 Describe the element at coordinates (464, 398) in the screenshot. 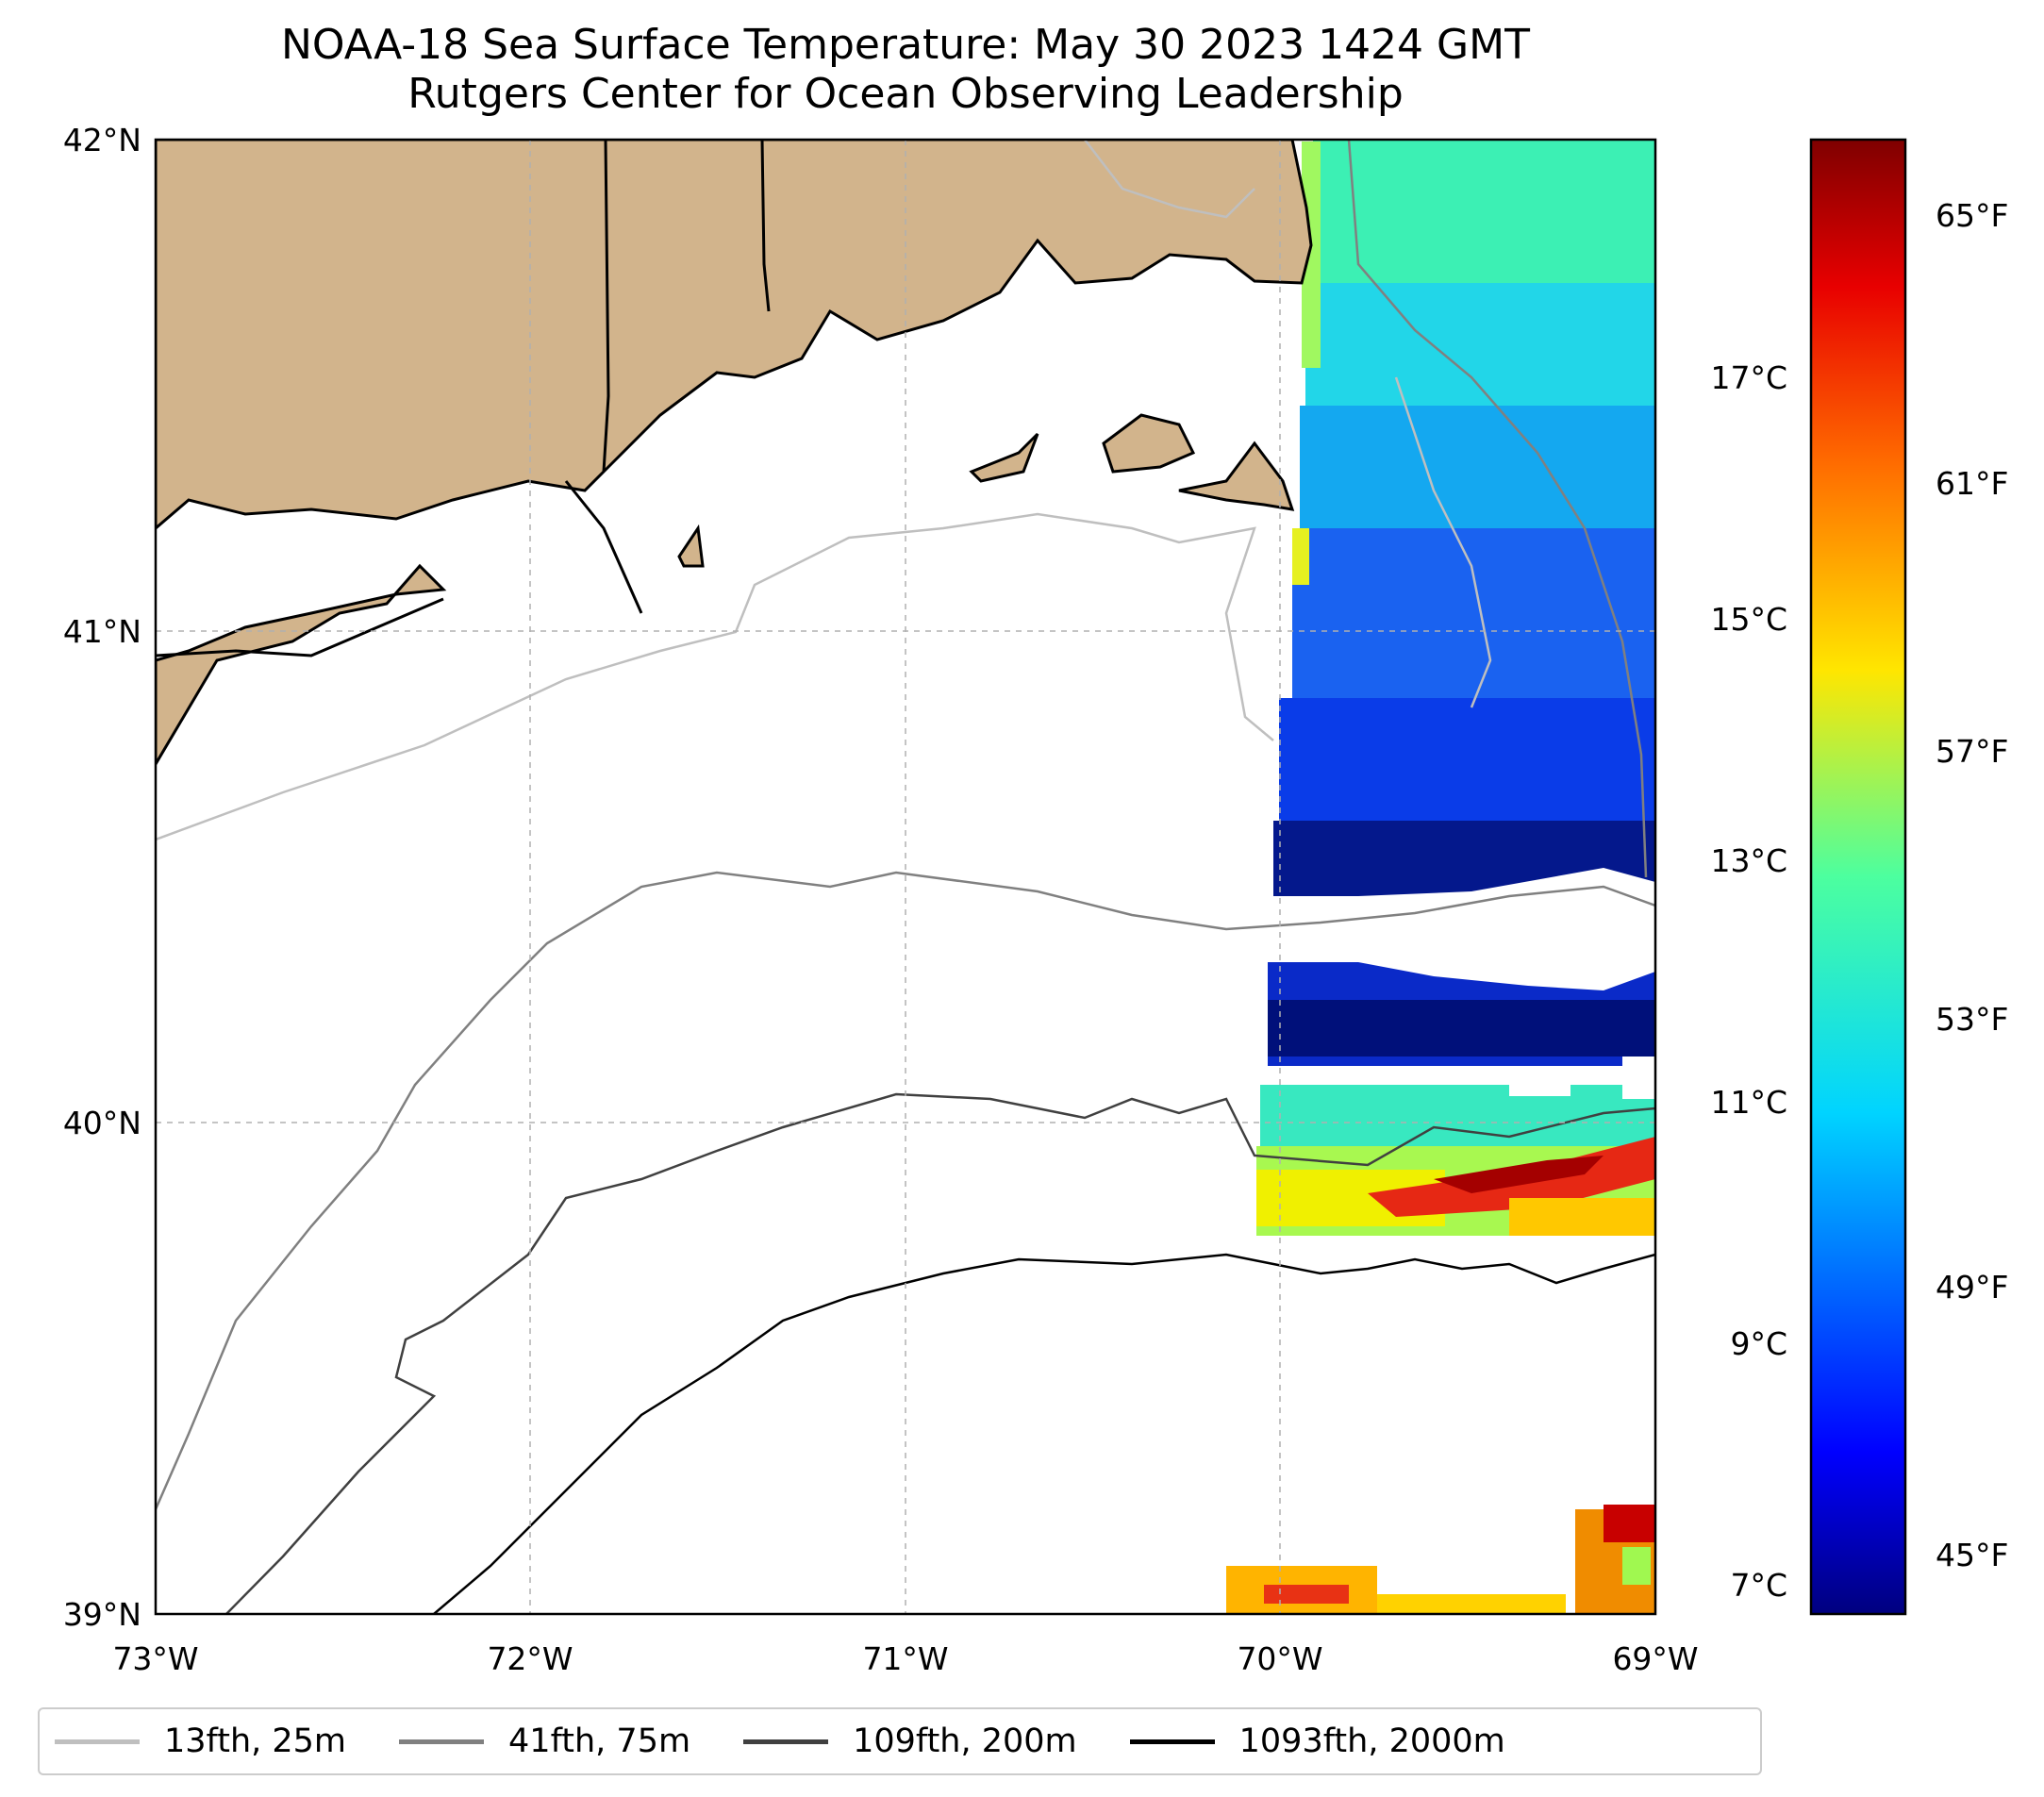

I see `state-boundaries` at that location.